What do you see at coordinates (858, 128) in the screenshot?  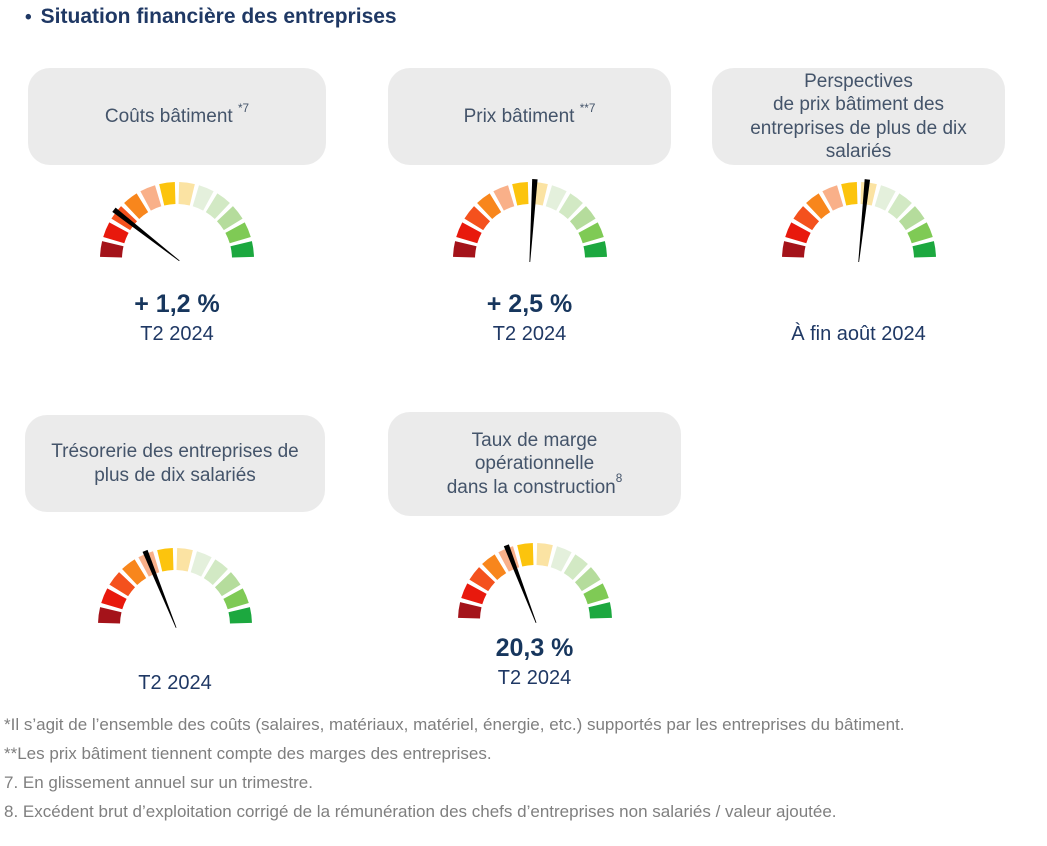 I see `panel-title-line: entreprises de plus de dix` at bounding box center [858, 128].